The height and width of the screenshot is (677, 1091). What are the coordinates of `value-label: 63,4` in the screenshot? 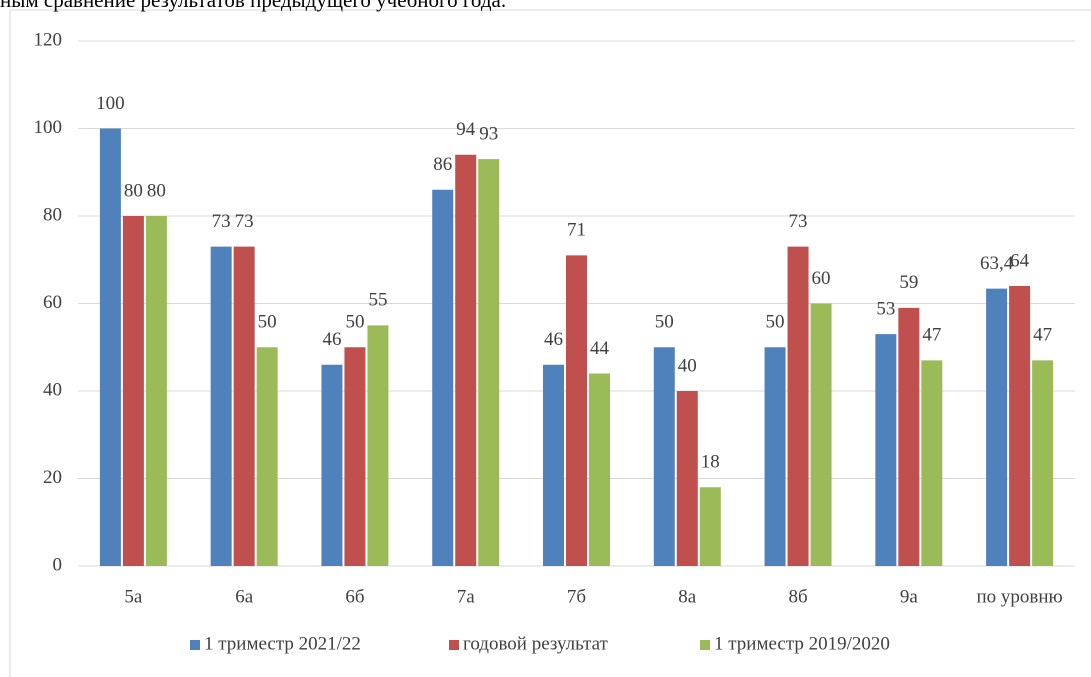 It's located at (997, 263).